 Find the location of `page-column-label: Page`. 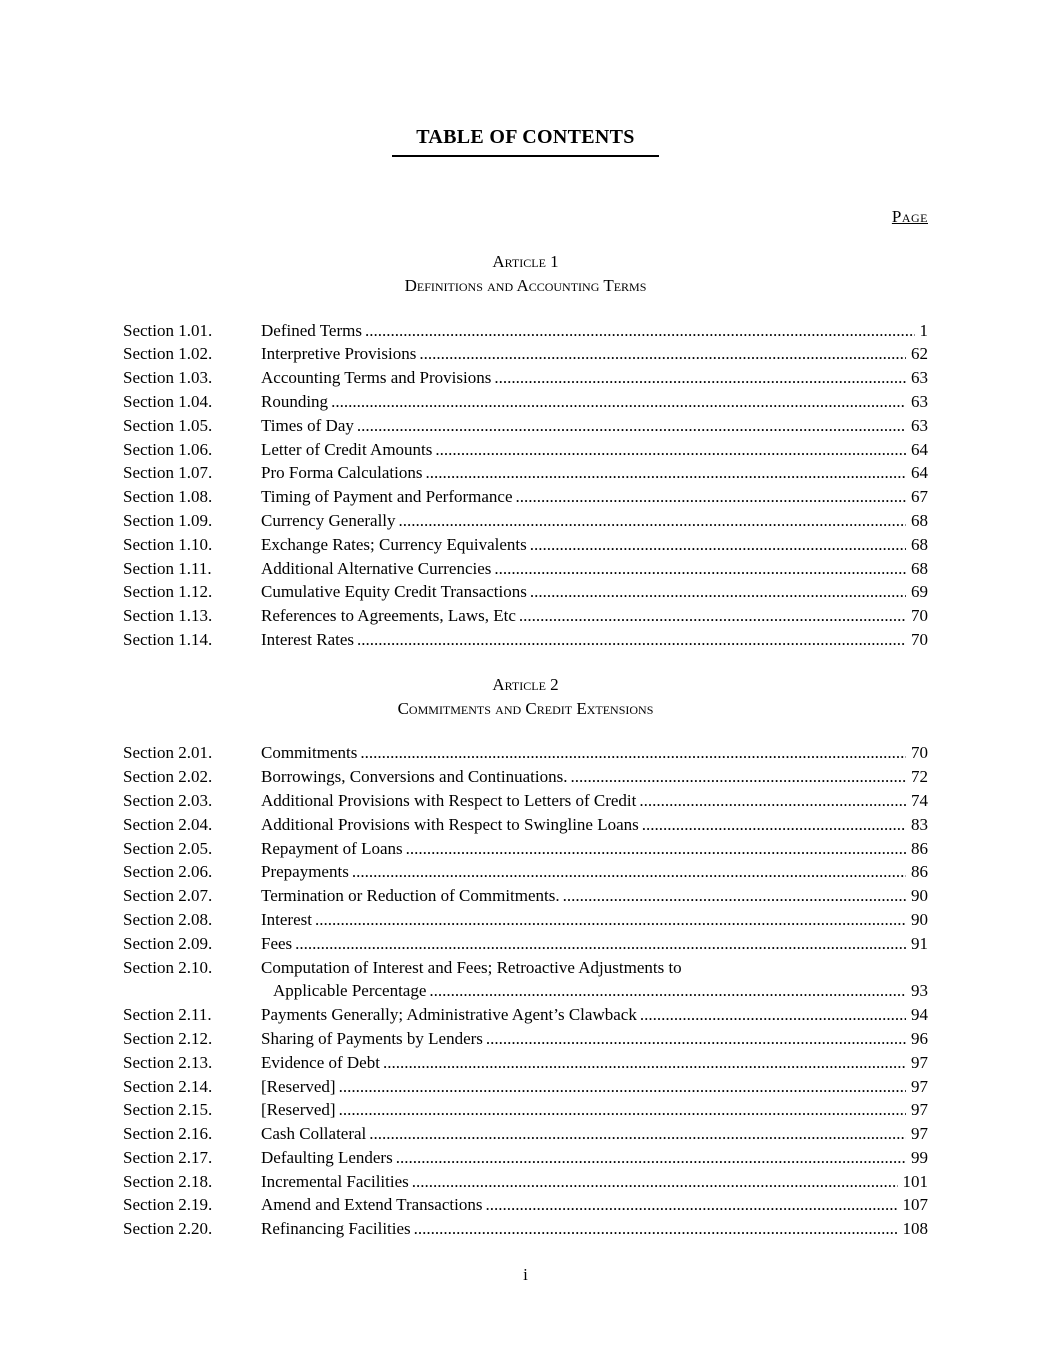

page-column-label: Page is located at coordinates (525, 217).